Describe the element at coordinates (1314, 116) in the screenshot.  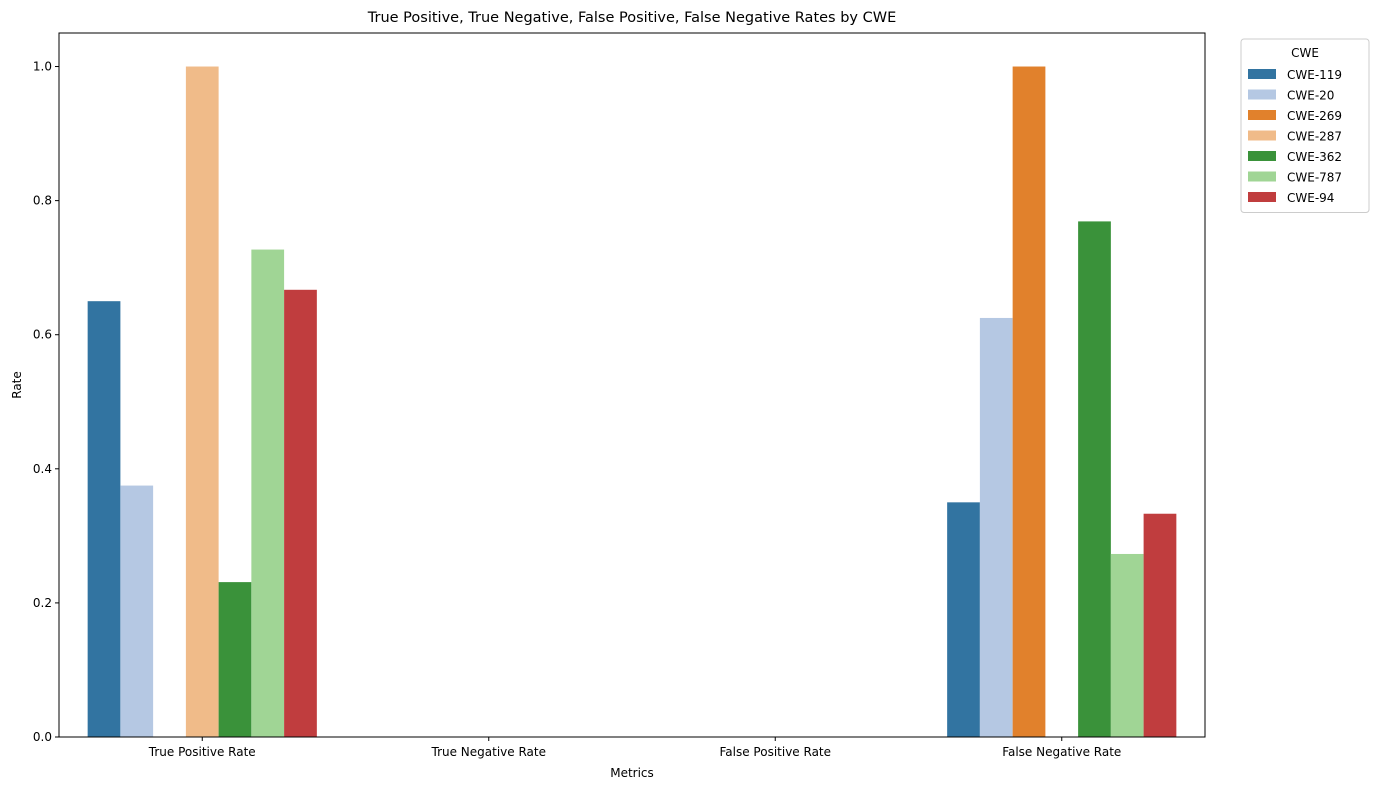
I see `legend-label: CWE-269` at that location.